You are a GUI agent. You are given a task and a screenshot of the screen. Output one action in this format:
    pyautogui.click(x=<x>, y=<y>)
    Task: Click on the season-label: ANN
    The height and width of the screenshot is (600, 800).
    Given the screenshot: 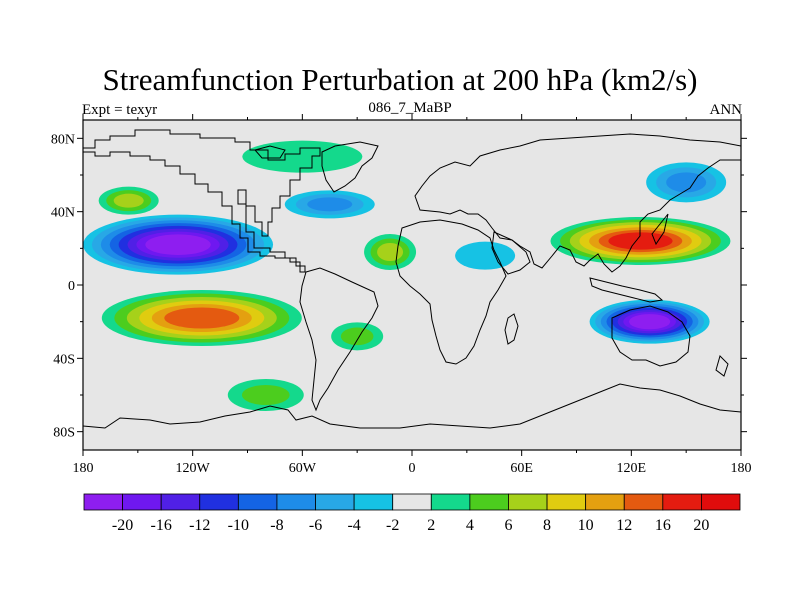 What is the action you would take?
    pyautogui.click(x=726, y=110)
    